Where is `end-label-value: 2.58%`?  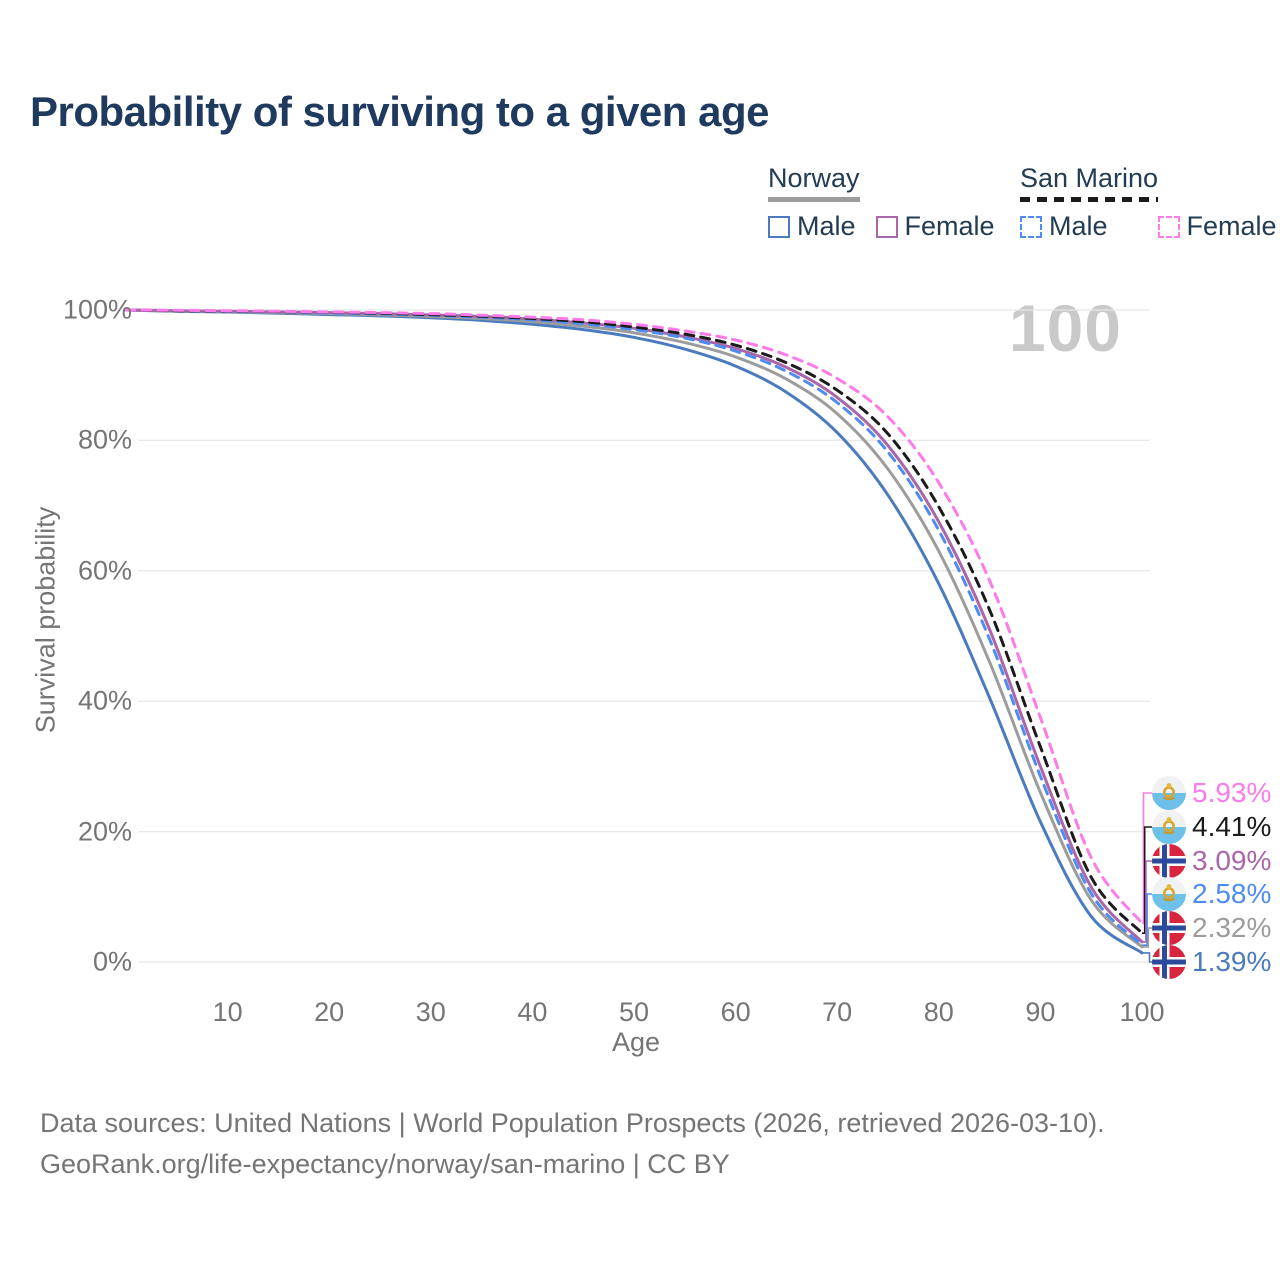 end-label-value: 2.58% is located at coordinates (1232, 893).